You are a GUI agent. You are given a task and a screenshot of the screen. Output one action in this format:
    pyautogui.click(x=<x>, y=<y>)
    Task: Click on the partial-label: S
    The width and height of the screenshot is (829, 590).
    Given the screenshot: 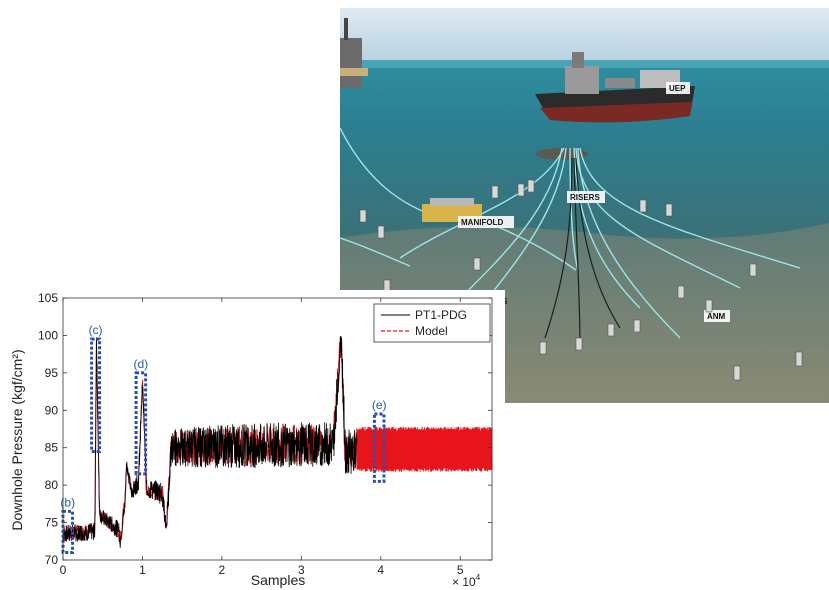 What is the action you would take?
    pyautogui.click(x=505, y=301)
    